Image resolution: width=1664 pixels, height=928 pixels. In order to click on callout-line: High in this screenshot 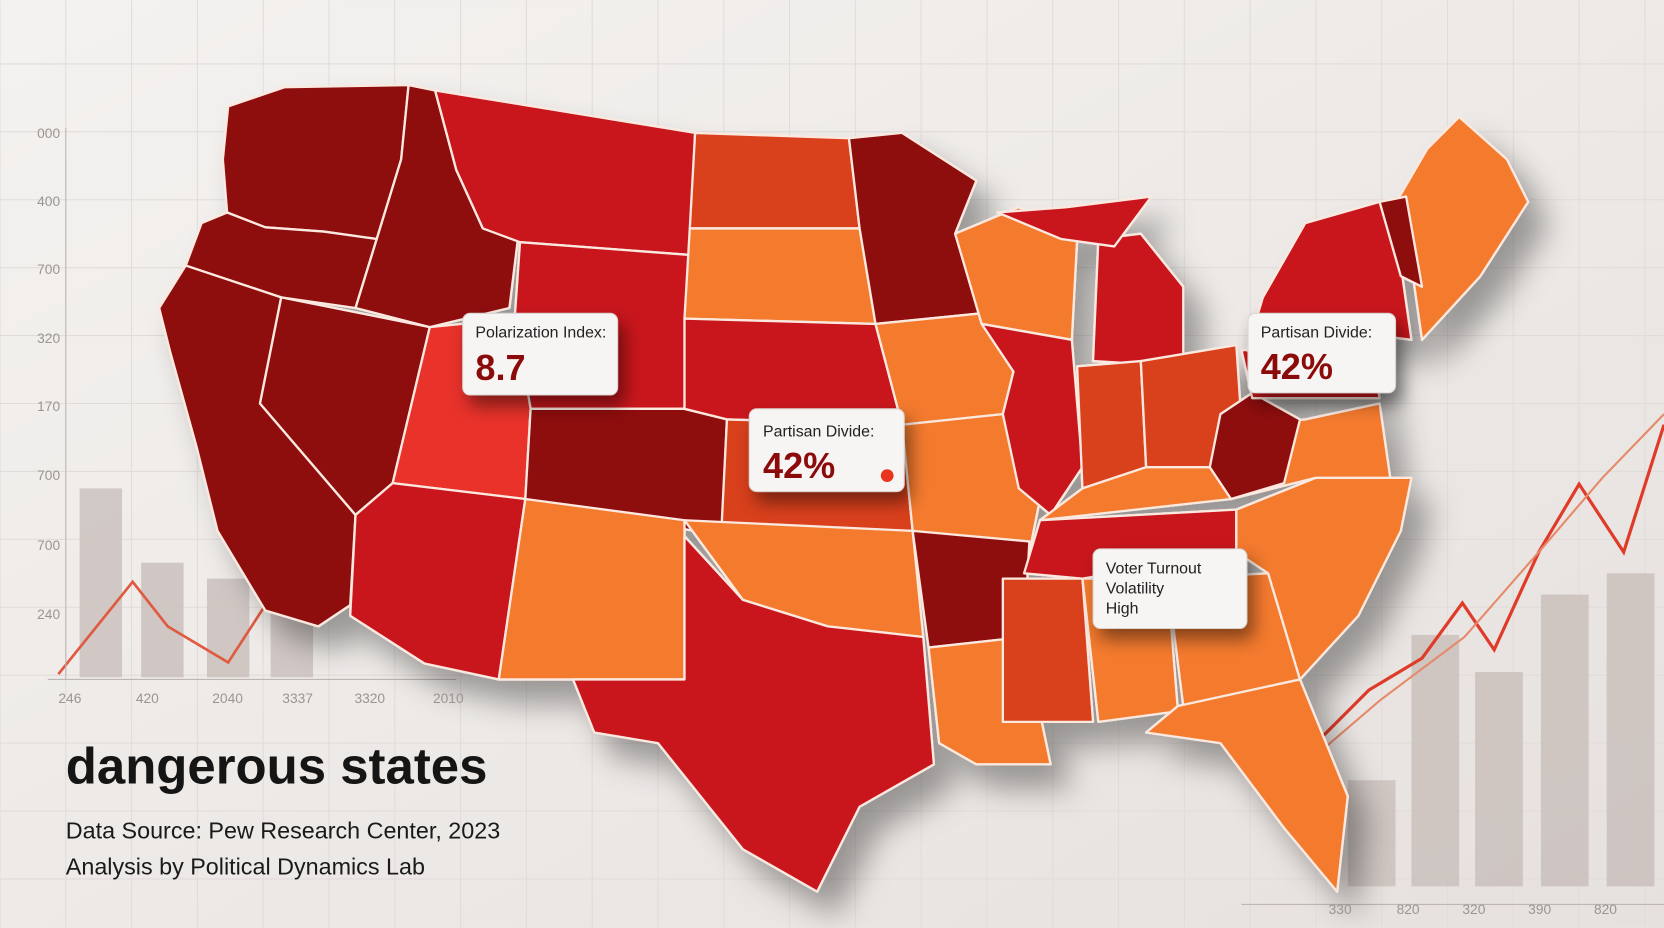, I will do `click(1122, 609)`.